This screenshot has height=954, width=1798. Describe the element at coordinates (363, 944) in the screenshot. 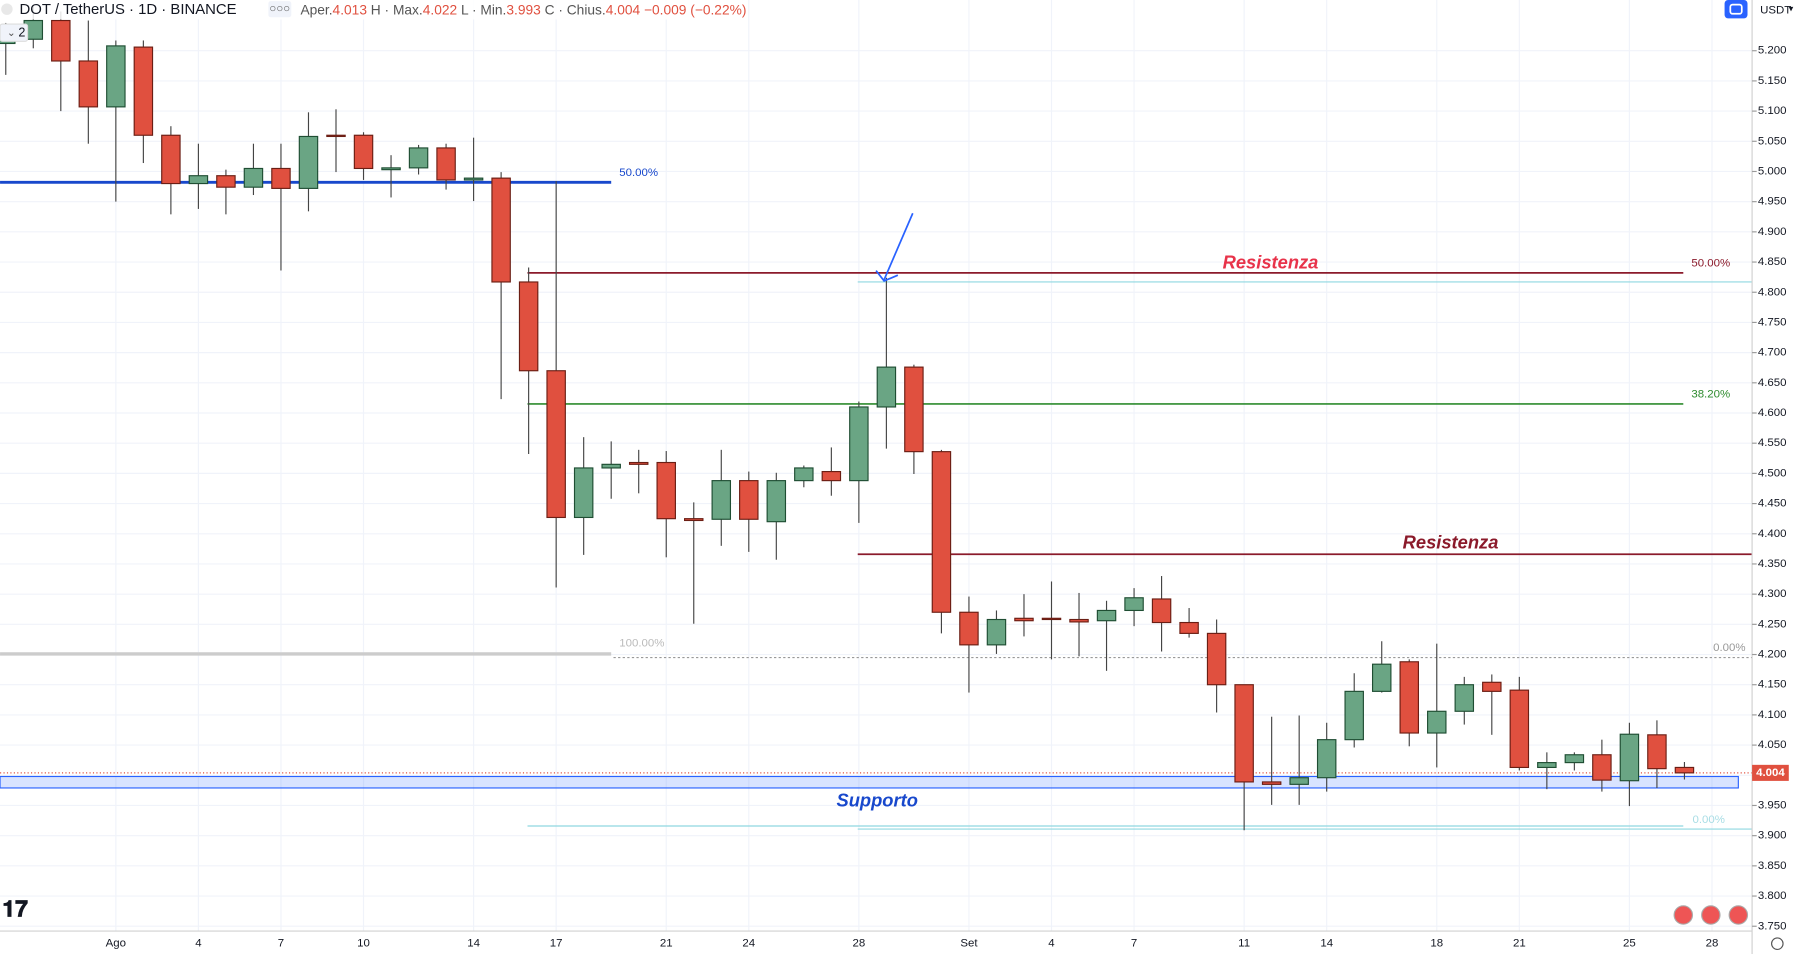

I see `x-tick-label: 10` at that location.